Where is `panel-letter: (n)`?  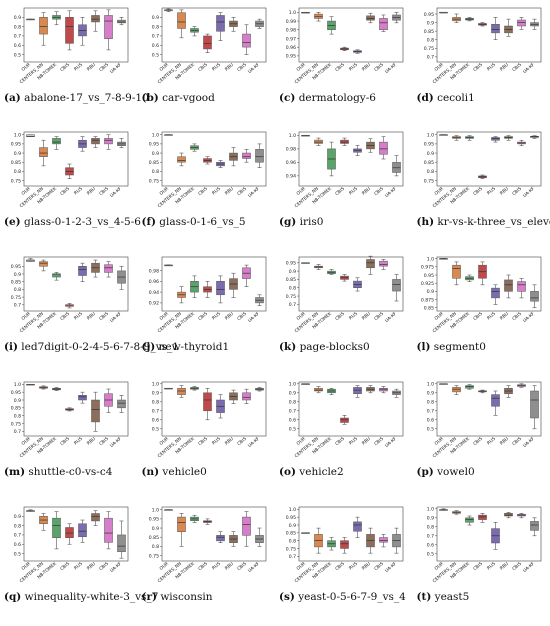
panel-letter: (n) is located at coordinates (150, 472).